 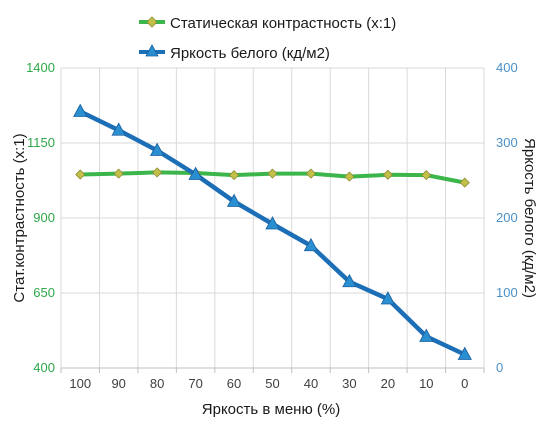 What do you see at coordinates (250, 53) in the screenshot?
I see `legend-label-brightness: Яркость белого (кд/м2)` at bounding box center [250, 53].